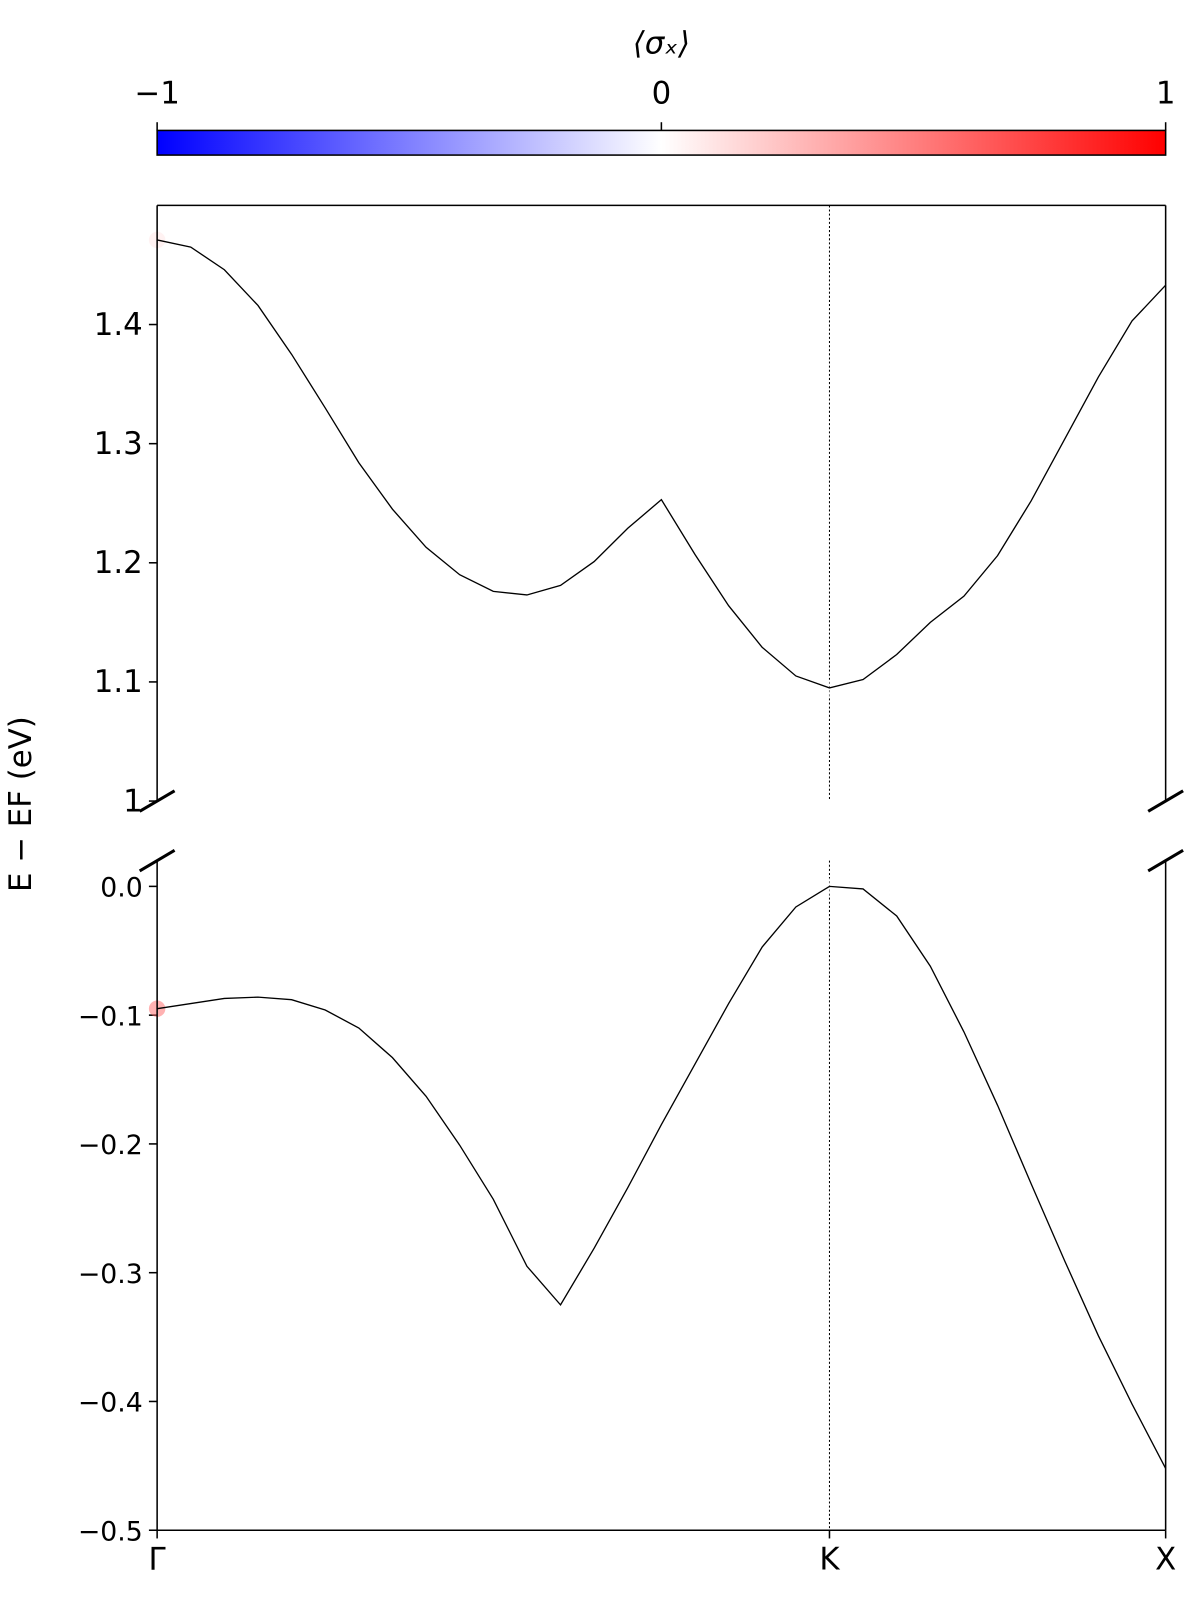  Describe the element at coordinates (662, 94) in the screenshot. I see `colorbar-tick-label: 0` at that location.